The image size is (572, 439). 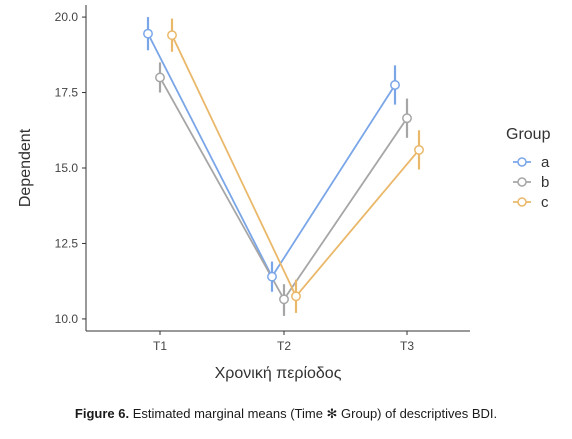 I want to click on legend-label-c: c, so click(x=545, y=202).